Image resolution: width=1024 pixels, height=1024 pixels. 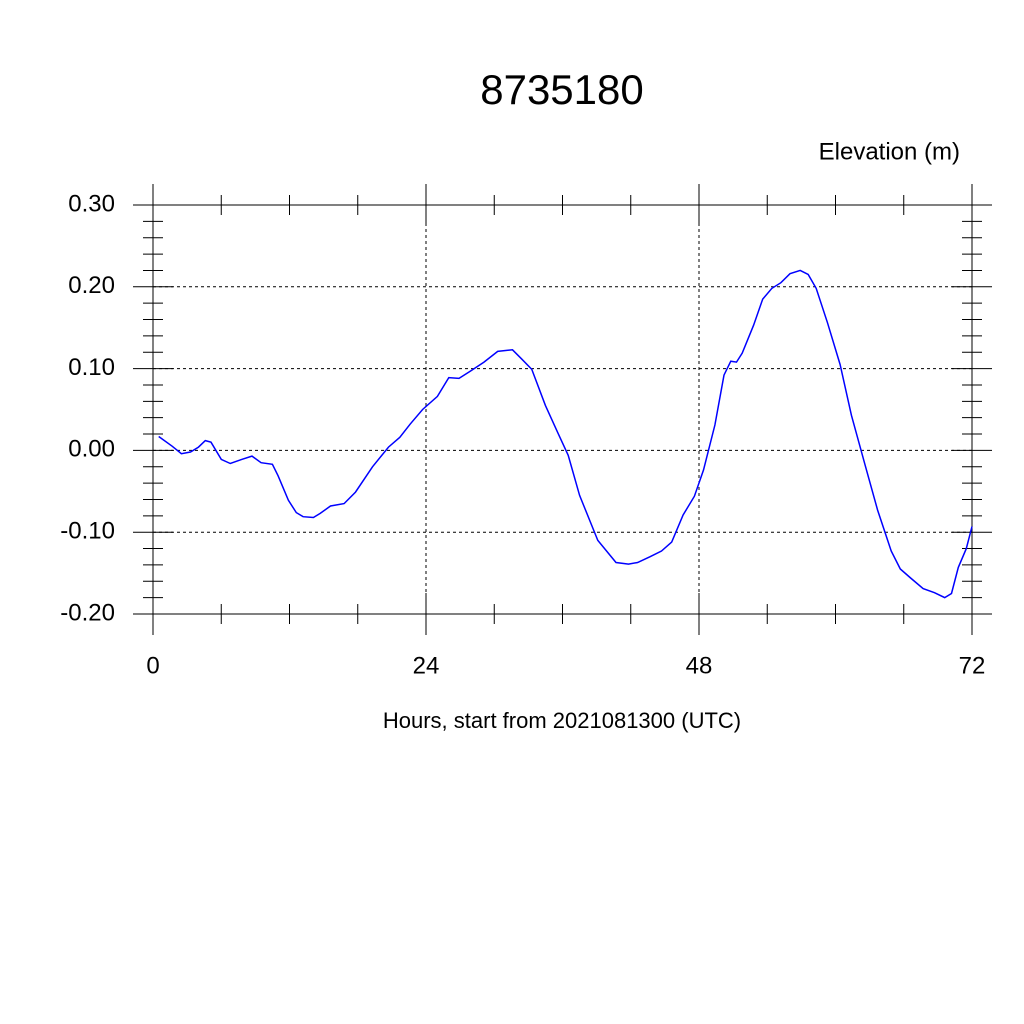 What do you see at coordinates (91, 203) in the screenshot?
I see `y-tick-label: 0.30` at bounding box center [91, 203].